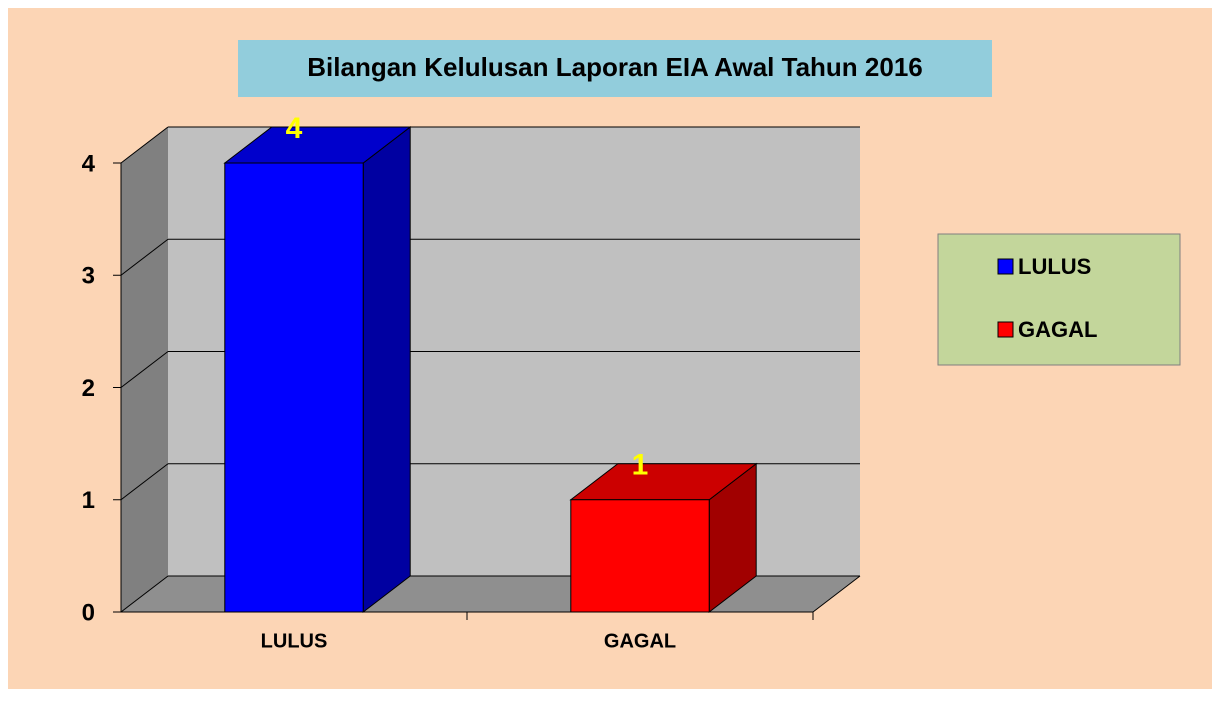 The width and height of the screenshot is (1220, 702). I want to click on y-tick-label: 4, so click(89, 163).